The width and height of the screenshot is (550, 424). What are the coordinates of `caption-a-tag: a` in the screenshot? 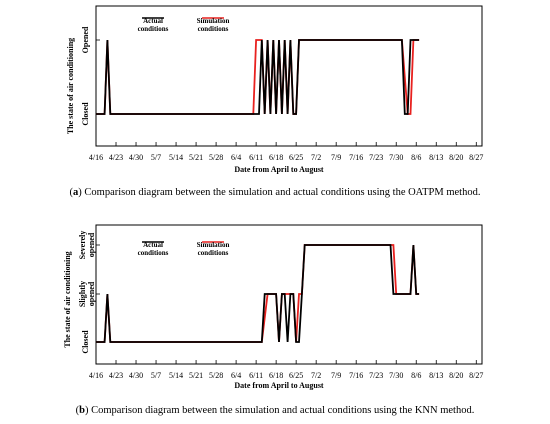 It's located at (76, 192).